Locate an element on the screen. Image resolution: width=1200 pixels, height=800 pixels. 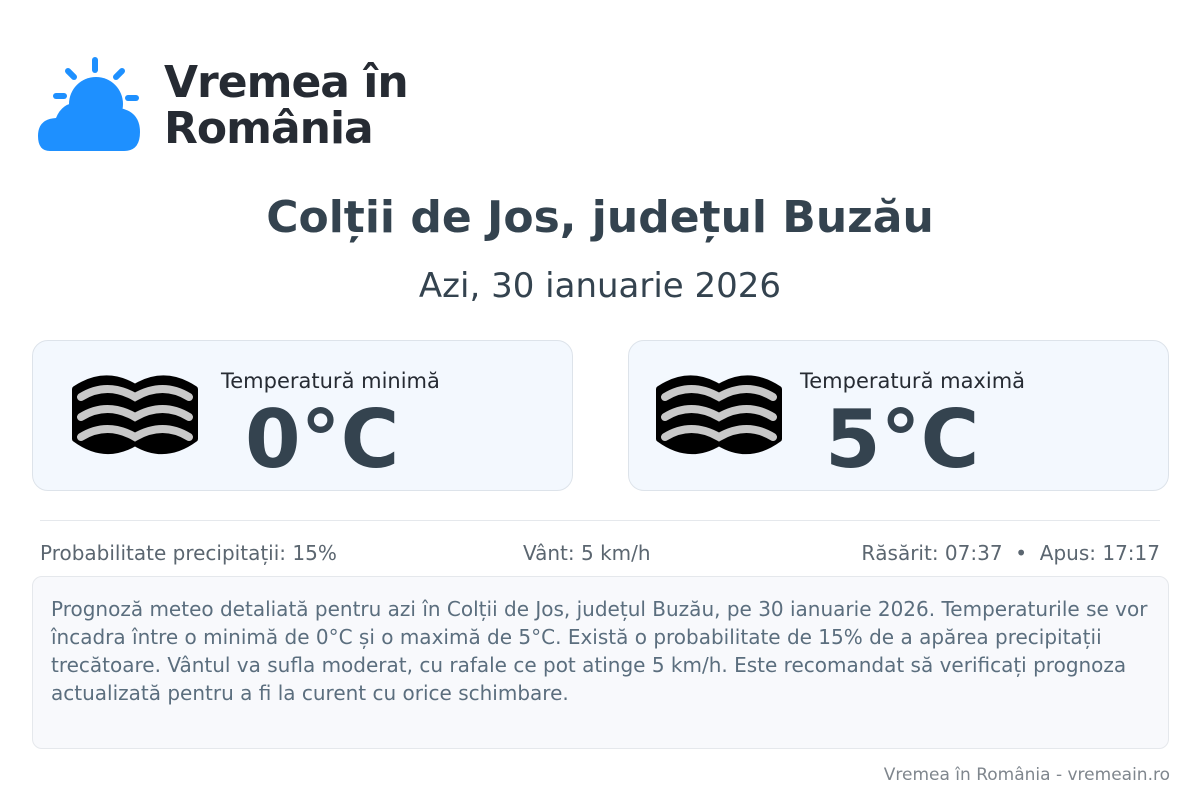
card-value: 5°C is located at coordinates (902, 439).